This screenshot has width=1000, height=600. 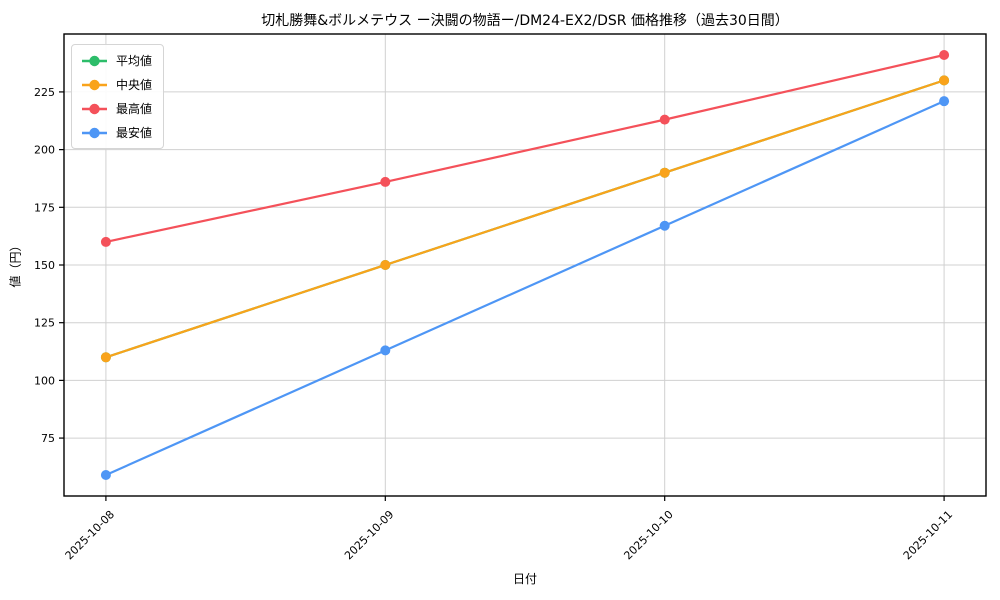 I want to click on y-tick-label: 125, so click(x=44, y=323).